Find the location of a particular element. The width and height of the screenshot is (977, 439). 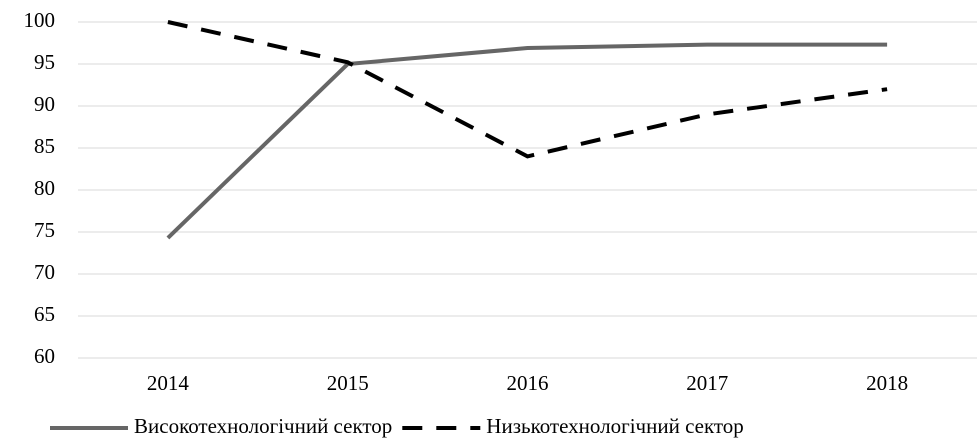

y-tick-label: 100 is located at coordinates (40, 20).